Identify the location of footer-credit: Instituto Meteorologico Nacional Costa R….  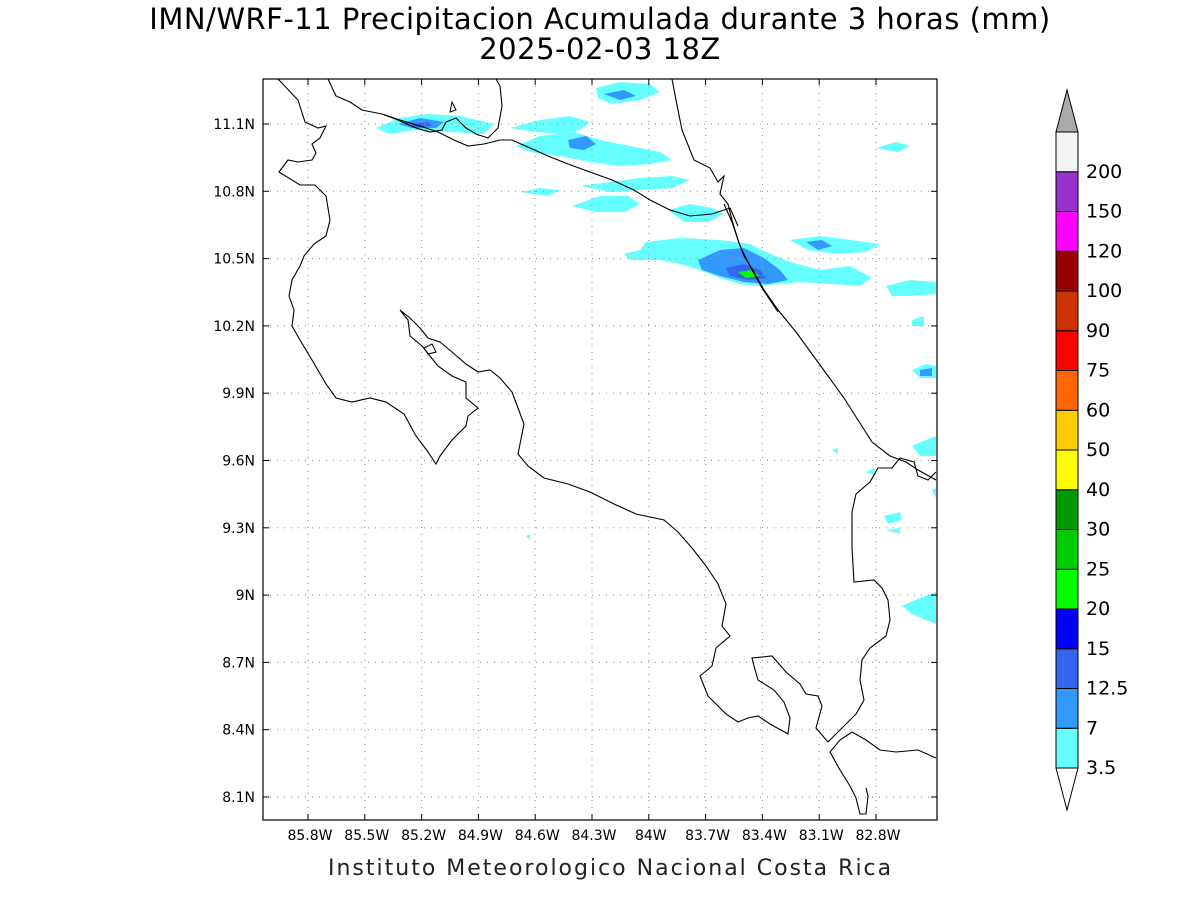
(611, 868).